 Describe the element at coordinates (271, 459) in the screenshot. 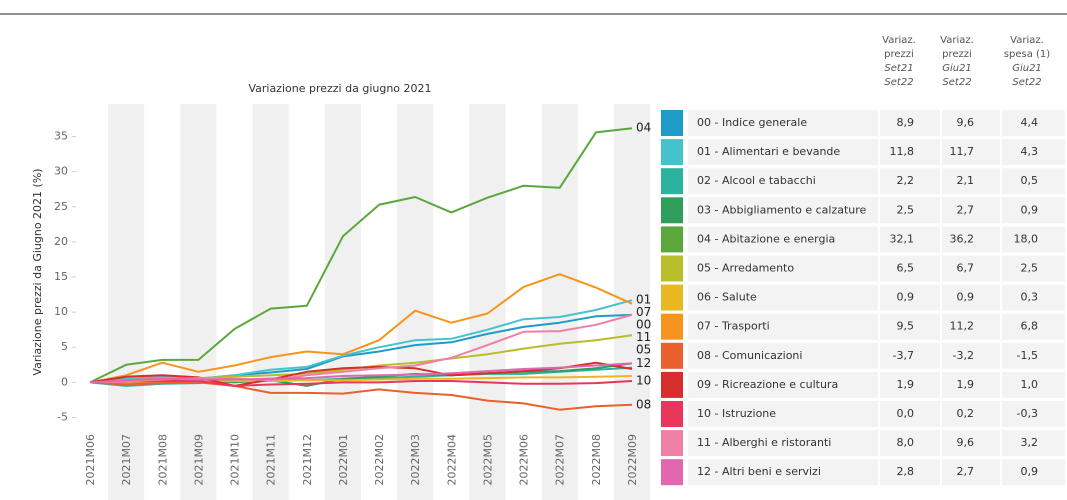

I see `x-tick-label: 2021M11` at that location.